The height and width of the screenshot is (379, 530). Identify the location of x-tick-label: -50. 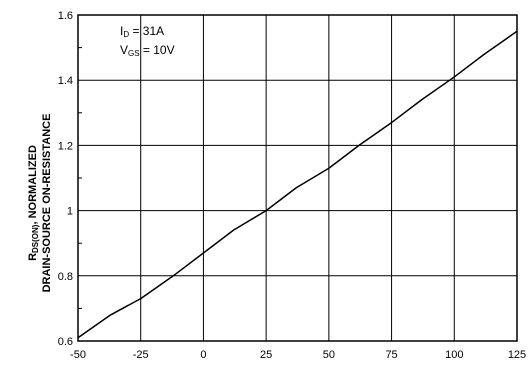
(78, 355).